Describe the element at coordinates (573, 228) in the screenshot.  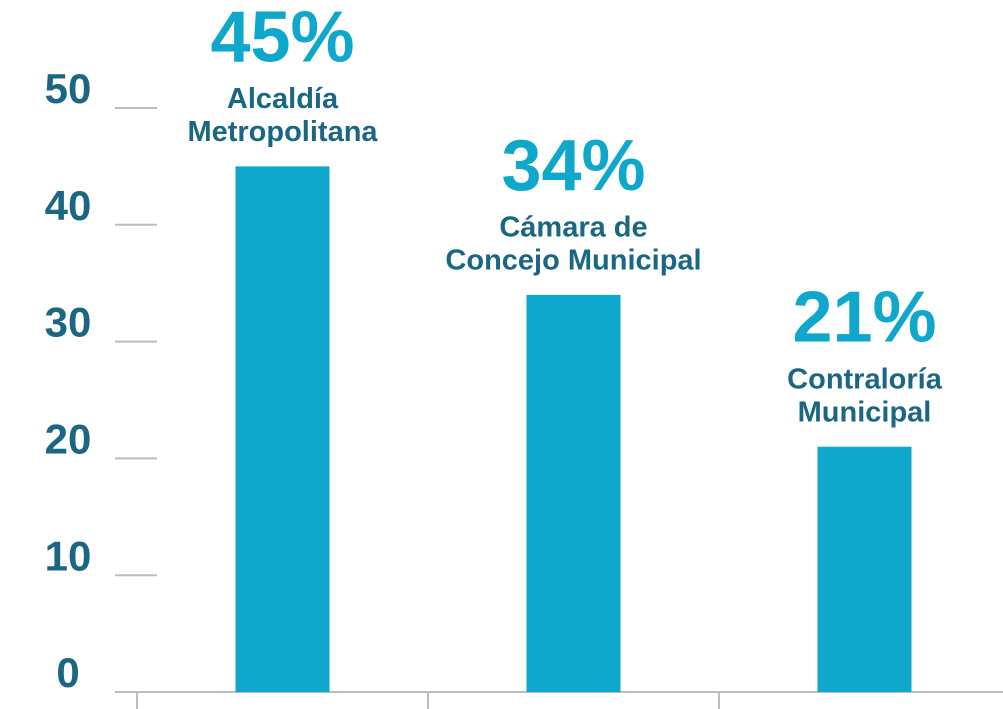
I see `category-label: Cámara de` at that location.